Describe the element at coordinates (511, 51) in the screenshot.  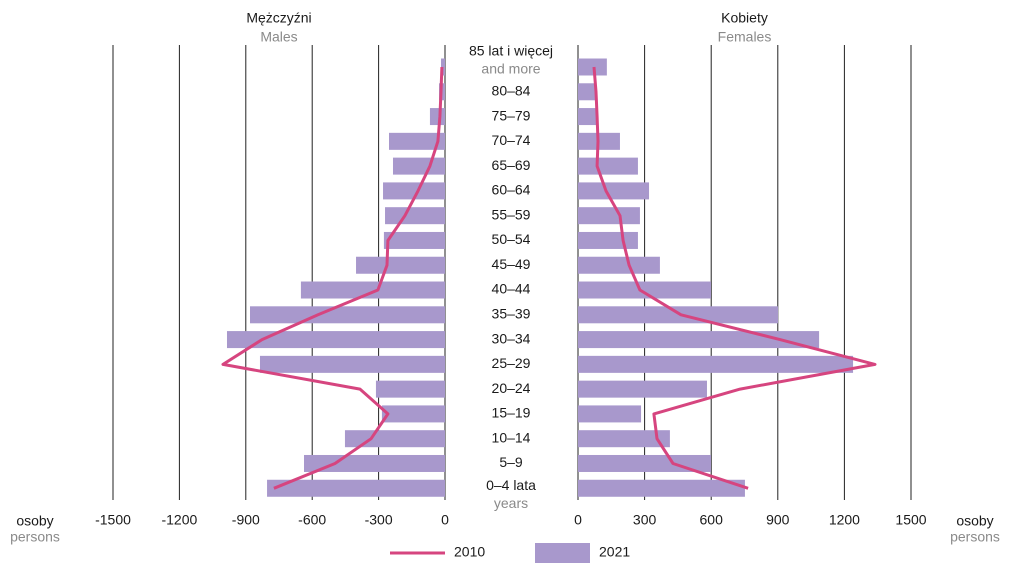
I see `age-label: 85 lat i więcej` at that location.